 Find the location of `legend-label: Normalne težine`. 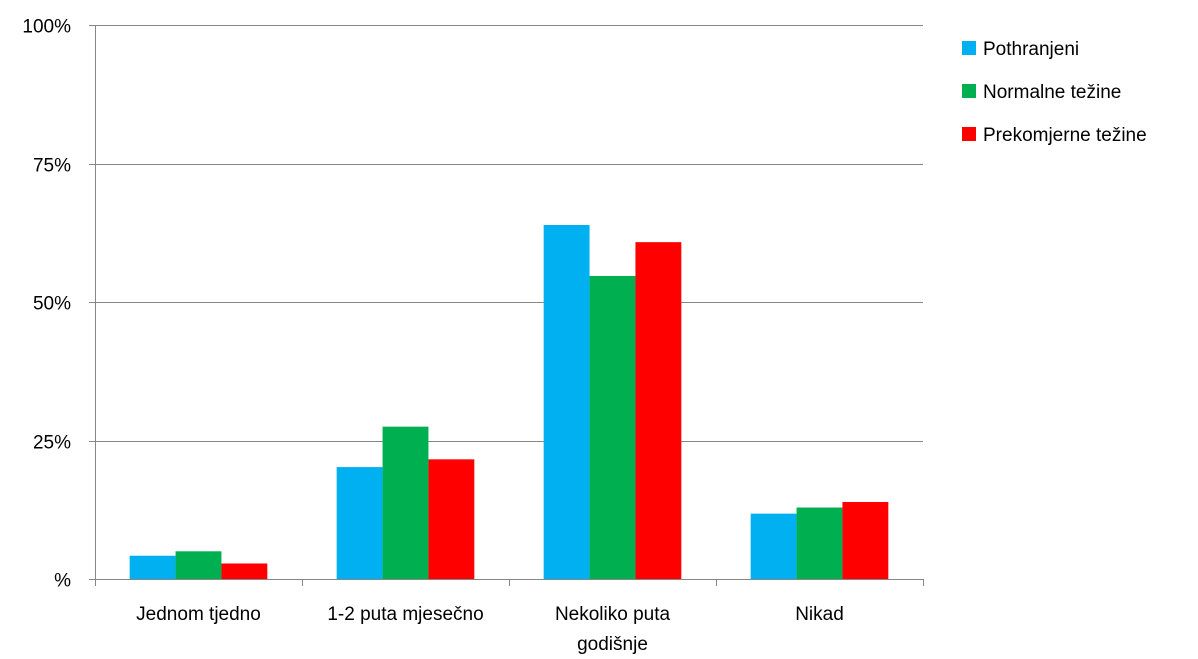

legend-label: Normalne težine is located at coordinates (1052, 92).